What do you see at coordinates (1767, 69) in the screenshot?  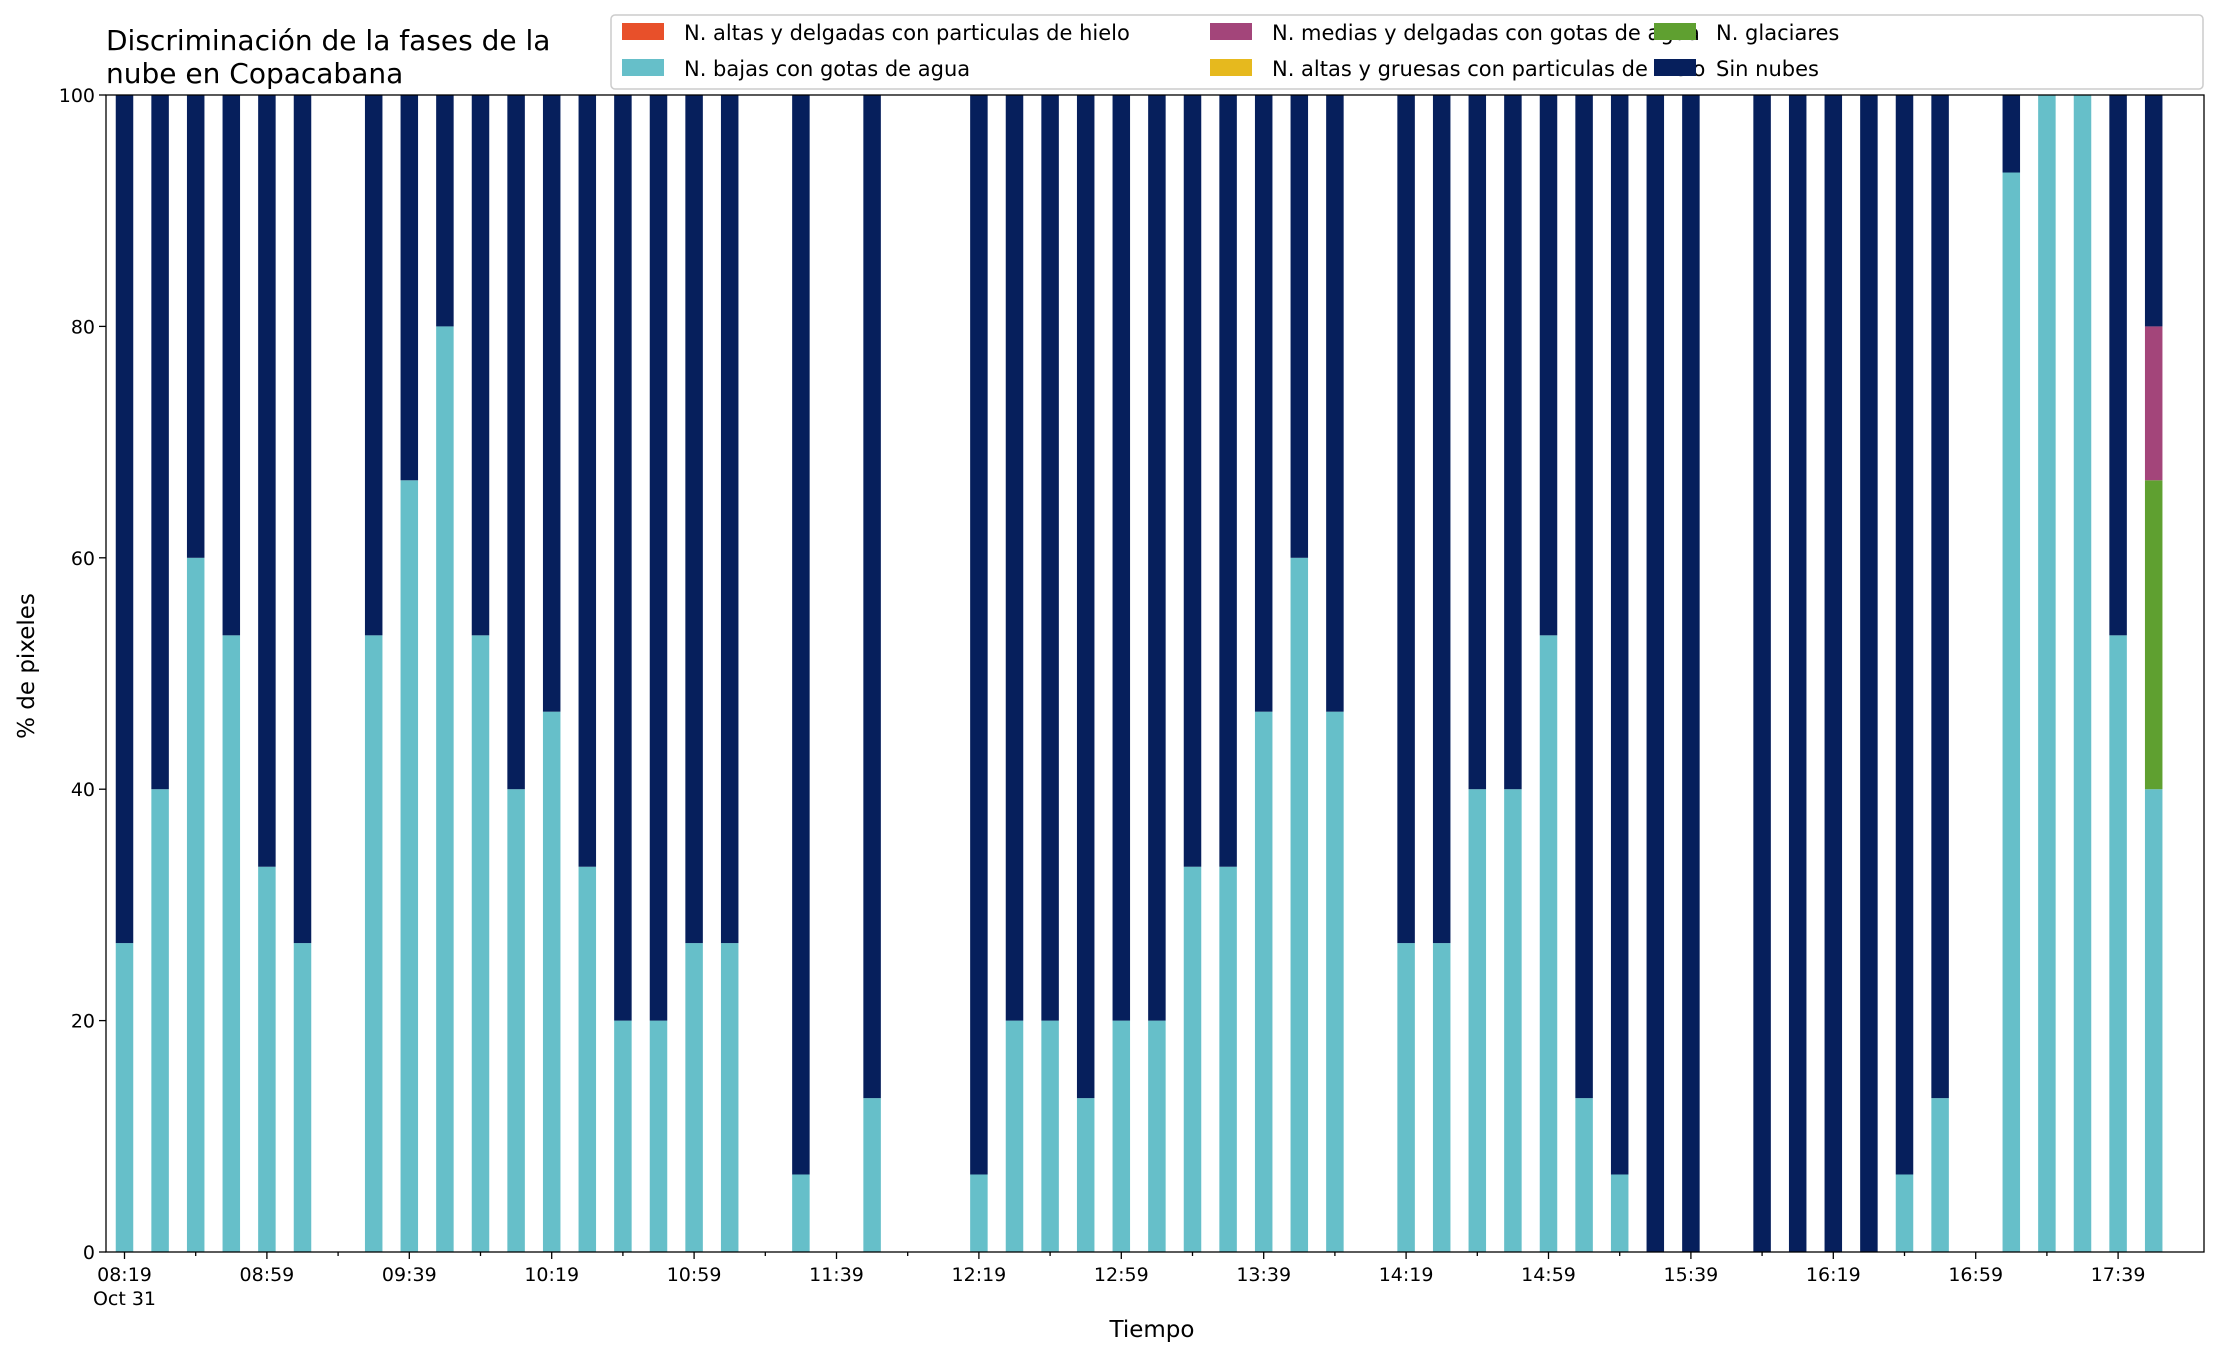 I see `legend-label: Sin nubes` at bounding box center [1767, 69].